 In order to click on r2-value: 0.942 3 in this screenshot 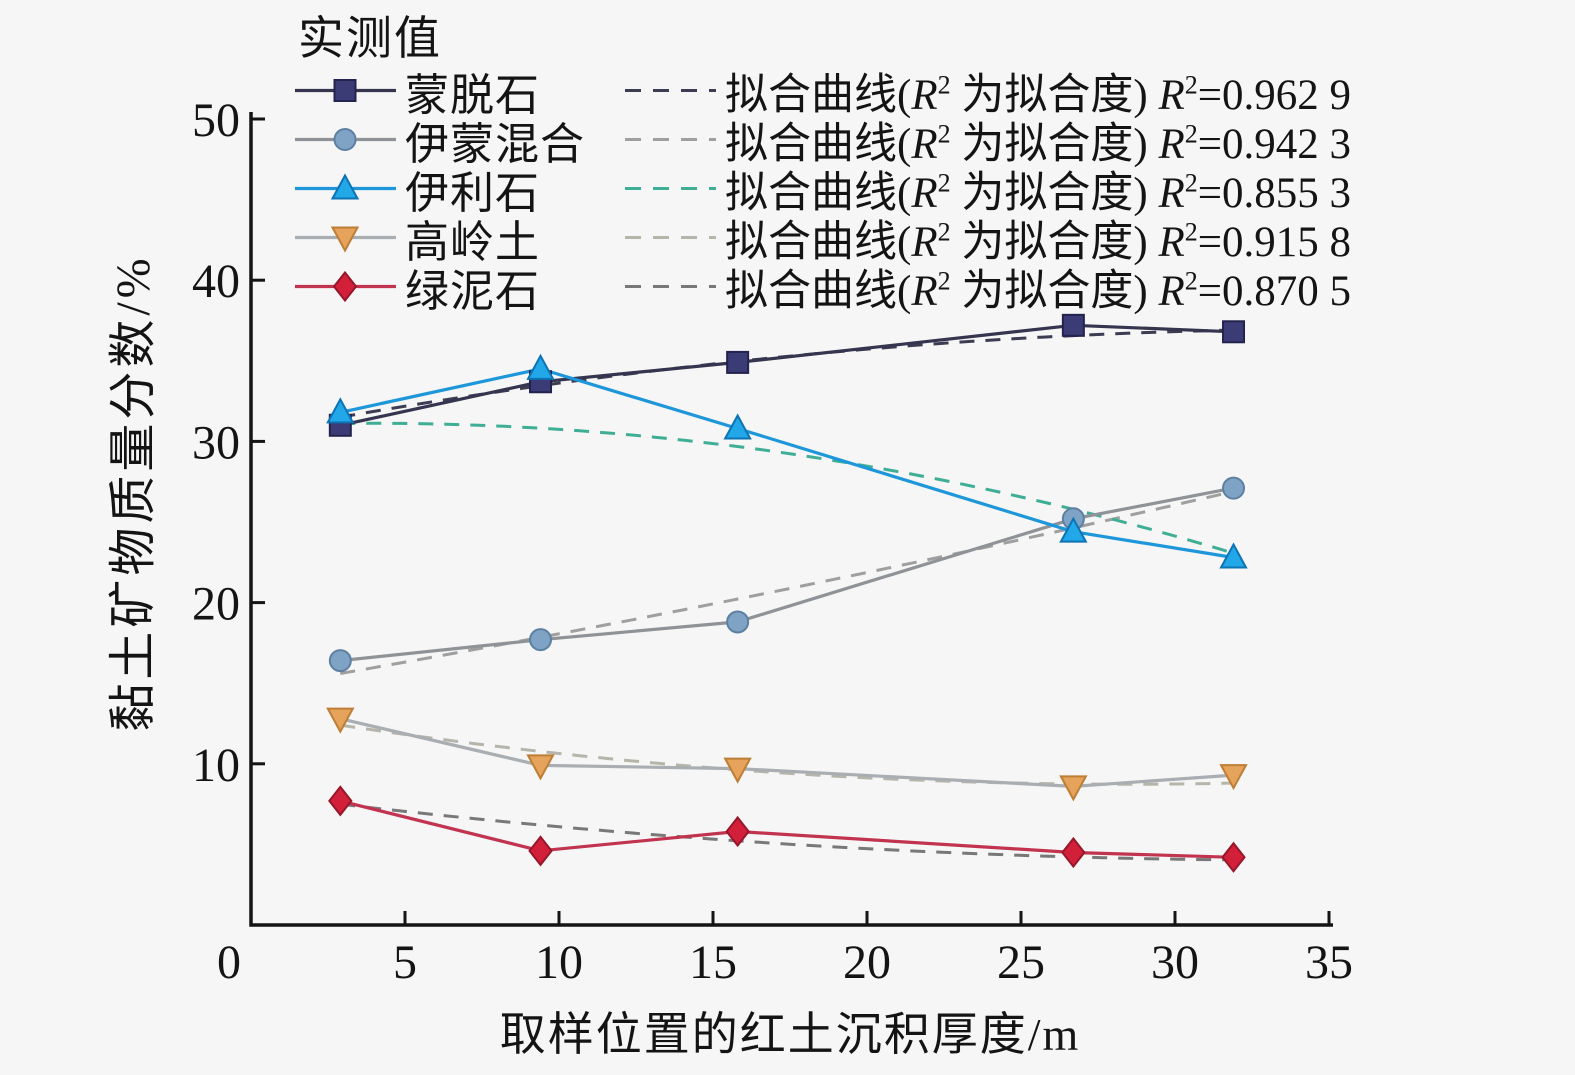, I will do `click(1286, 144)`.